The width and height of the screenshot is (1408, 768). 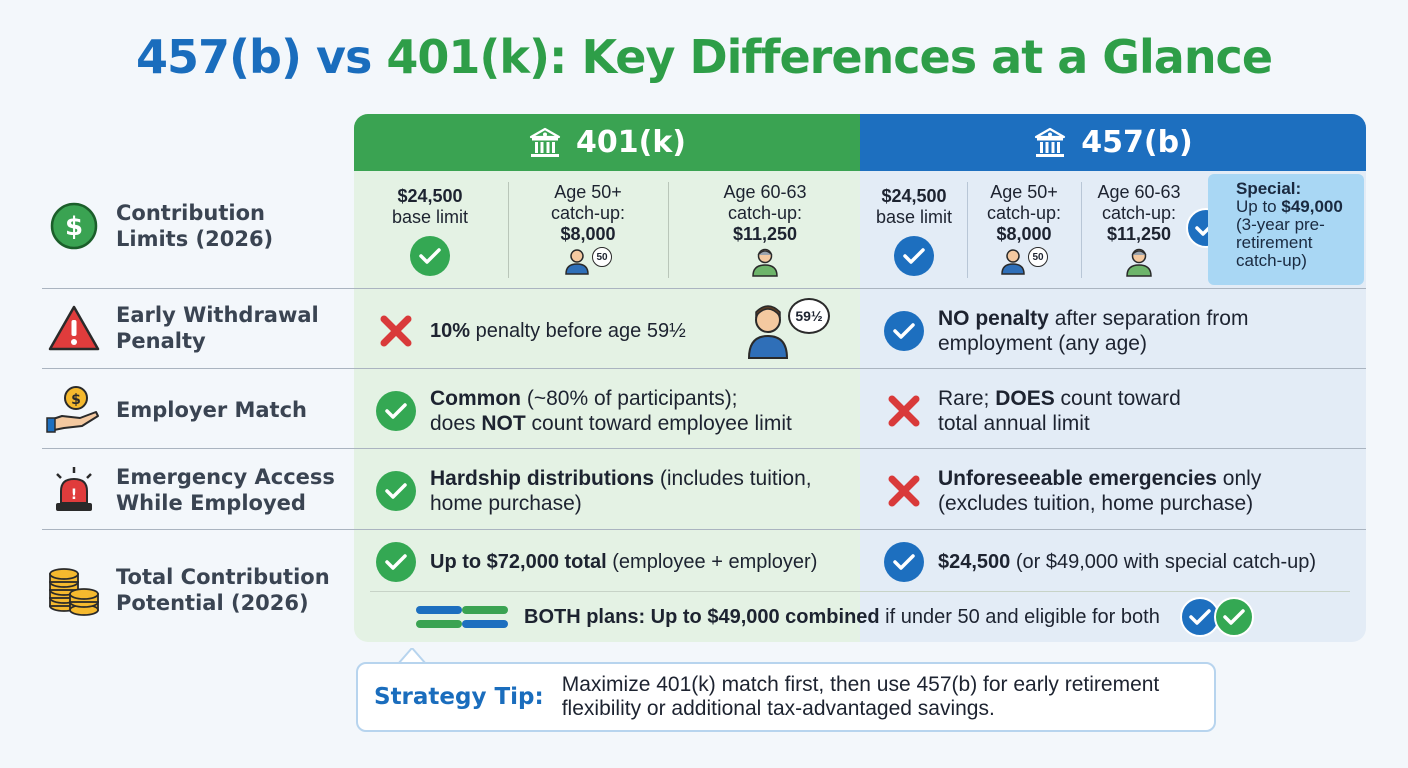 I want to click on label-line: Penalty, so click(x=161, y=341).